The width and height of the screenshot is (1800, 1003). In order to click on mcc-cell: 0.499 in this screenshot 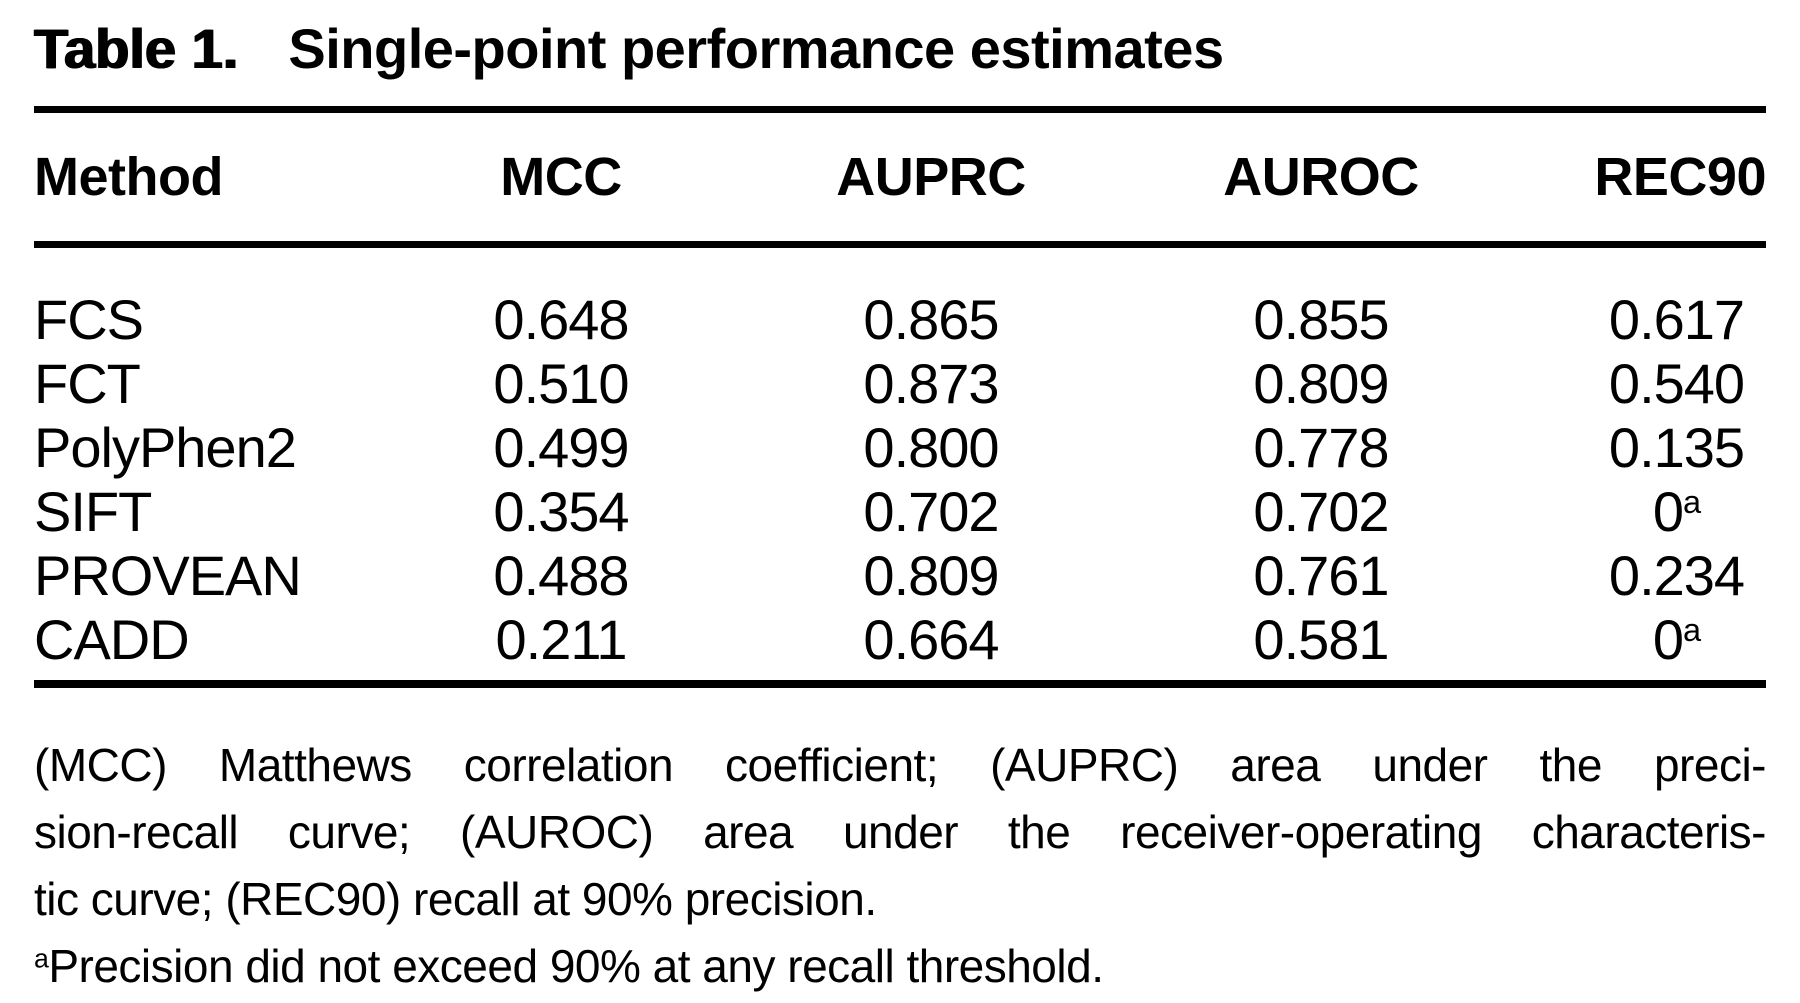, I will do `click(561, 447)`.